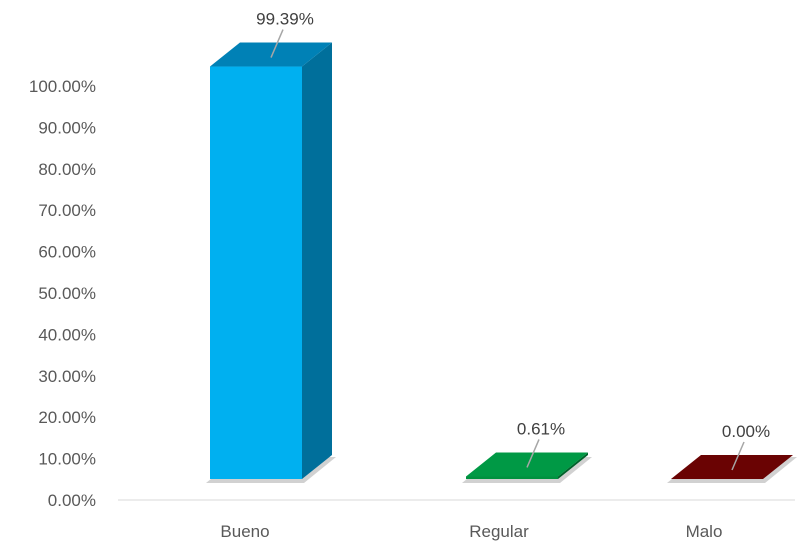 This screenshot has height=541, width=799. Describe the element at coordinates (67, 417) in the screenshot. I see `y-tick-label: 20.00%` at that location.